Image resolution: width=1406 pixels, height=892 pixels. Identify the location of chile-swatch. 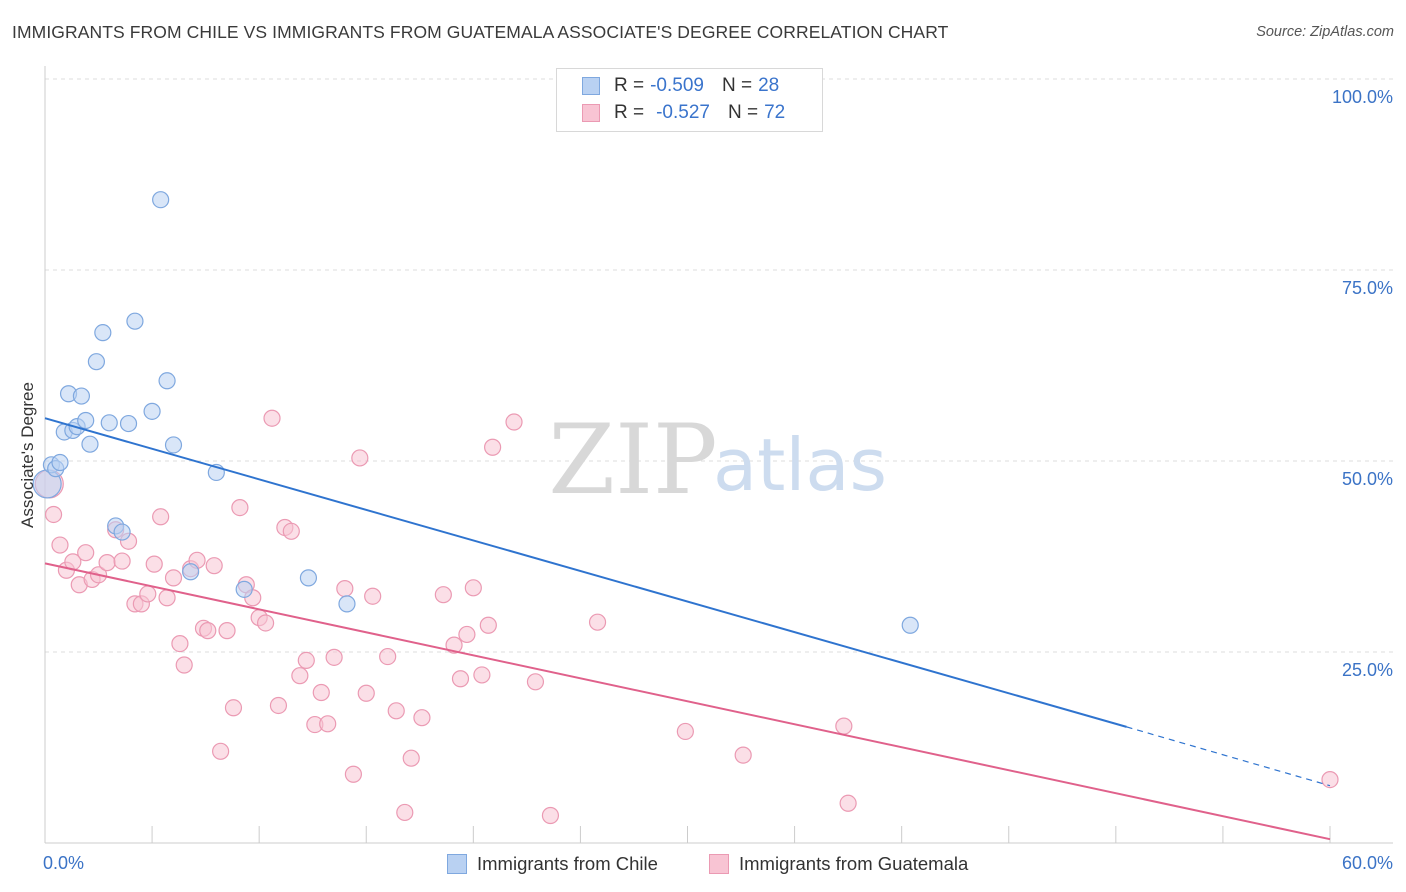
(591, 86).